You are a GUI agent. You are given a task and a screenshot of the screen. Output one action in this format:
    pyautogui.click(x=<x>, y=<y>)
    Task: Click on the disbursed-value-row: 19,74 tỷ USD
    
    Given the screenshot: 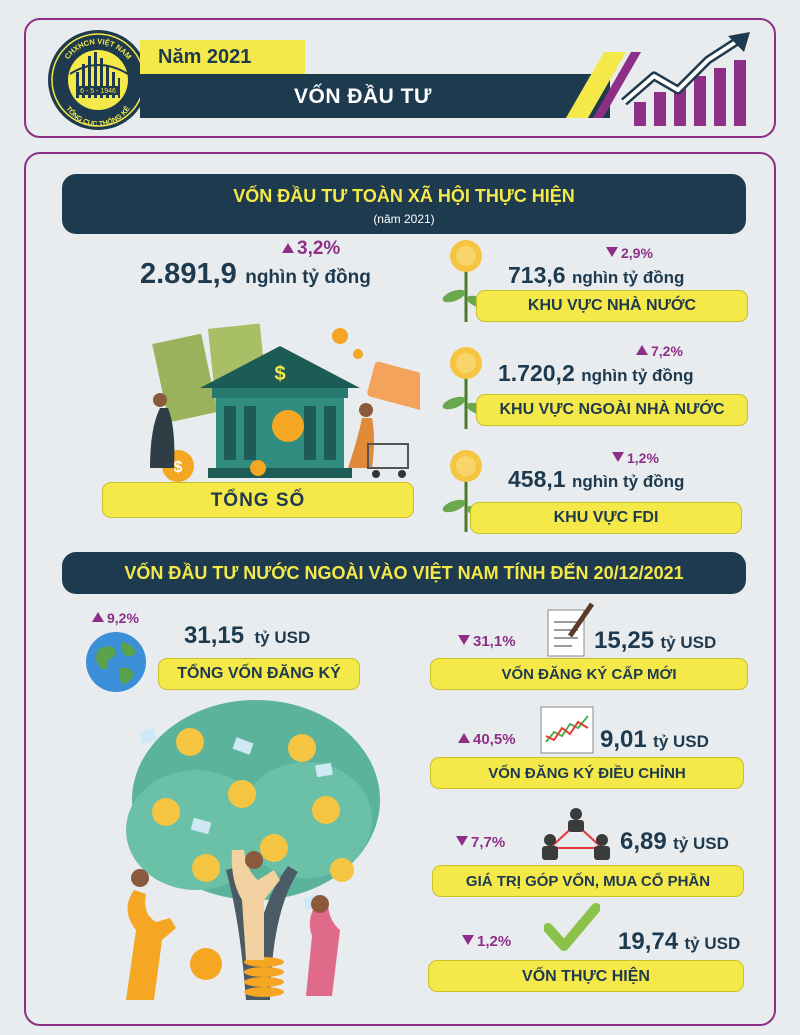 What is the action you would take?
    pyautogui.click(x=679, y=942)
    